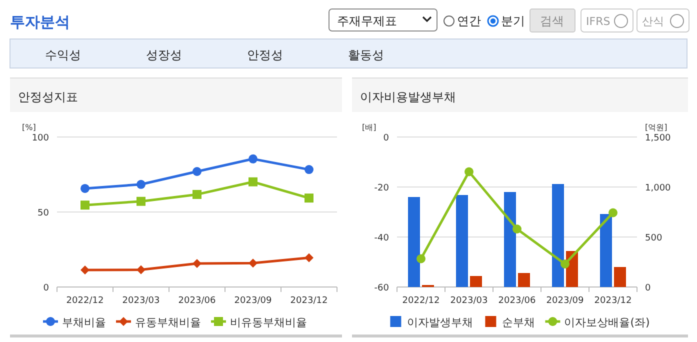 This screenshot has height=342, width=697. Describe the element at coordinates (44, 213) in the screenshot. I see `y-tick-label: 50` at that location.